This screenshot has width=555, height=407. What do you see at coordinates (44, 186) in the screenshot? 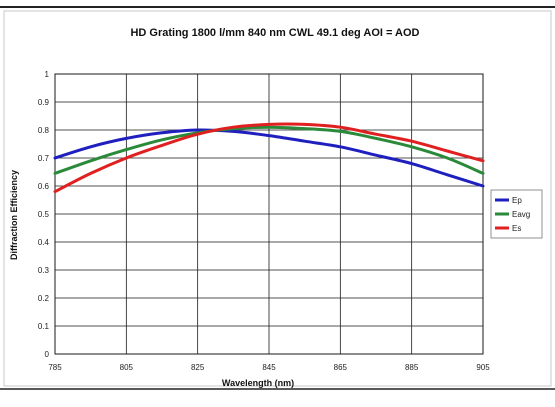
I see `y-tick-label: 0.6` at bounding box center [44, 186].